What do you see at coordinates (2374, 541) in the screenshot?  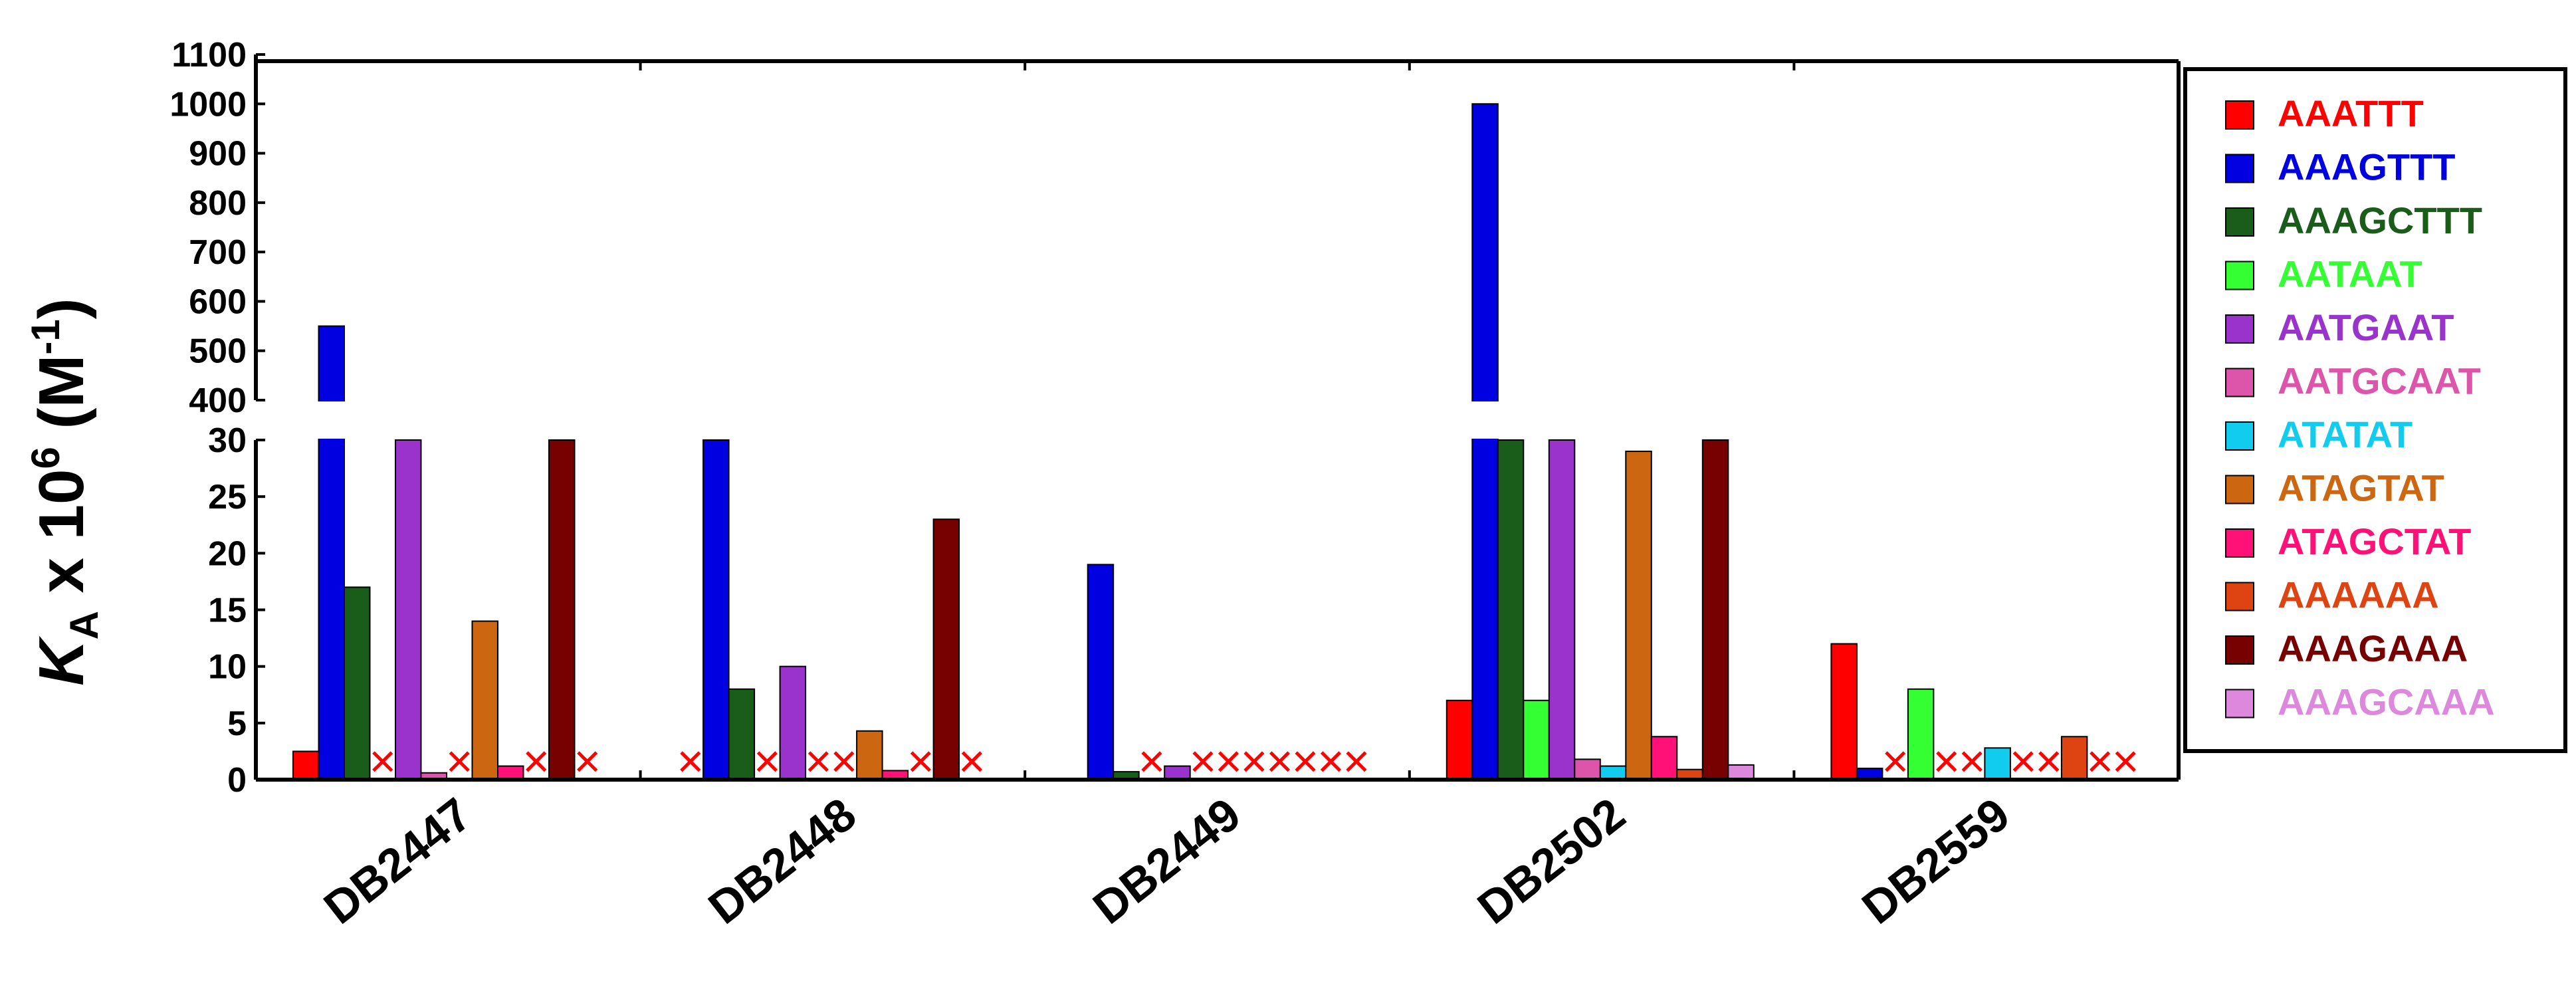 I see `legend-label: ATAGCTAT` at bounding box center [2374, 541].